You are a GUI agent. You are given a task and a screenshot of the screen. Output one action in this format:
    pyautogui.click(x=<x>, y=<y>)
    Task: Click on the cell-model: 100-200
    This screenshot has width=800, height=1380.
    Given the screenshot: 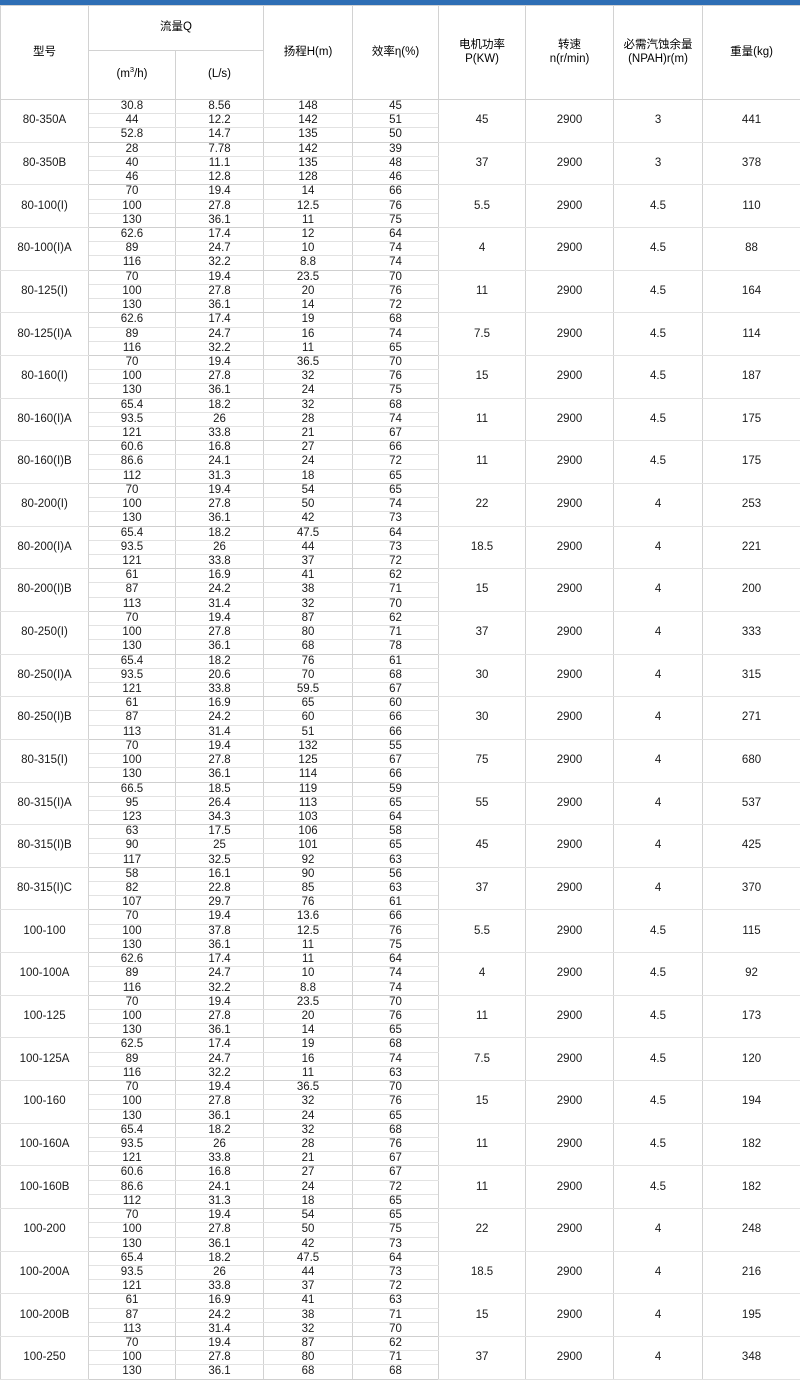 What is the action you would take?
    pyautogui.click(x=45, y=1230)
    